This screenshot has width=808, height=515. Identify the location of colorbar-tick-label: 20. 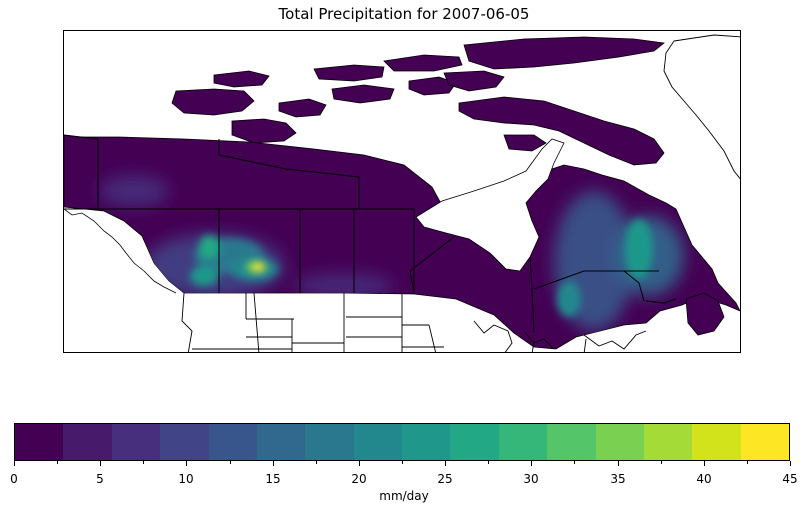
(359, 479).